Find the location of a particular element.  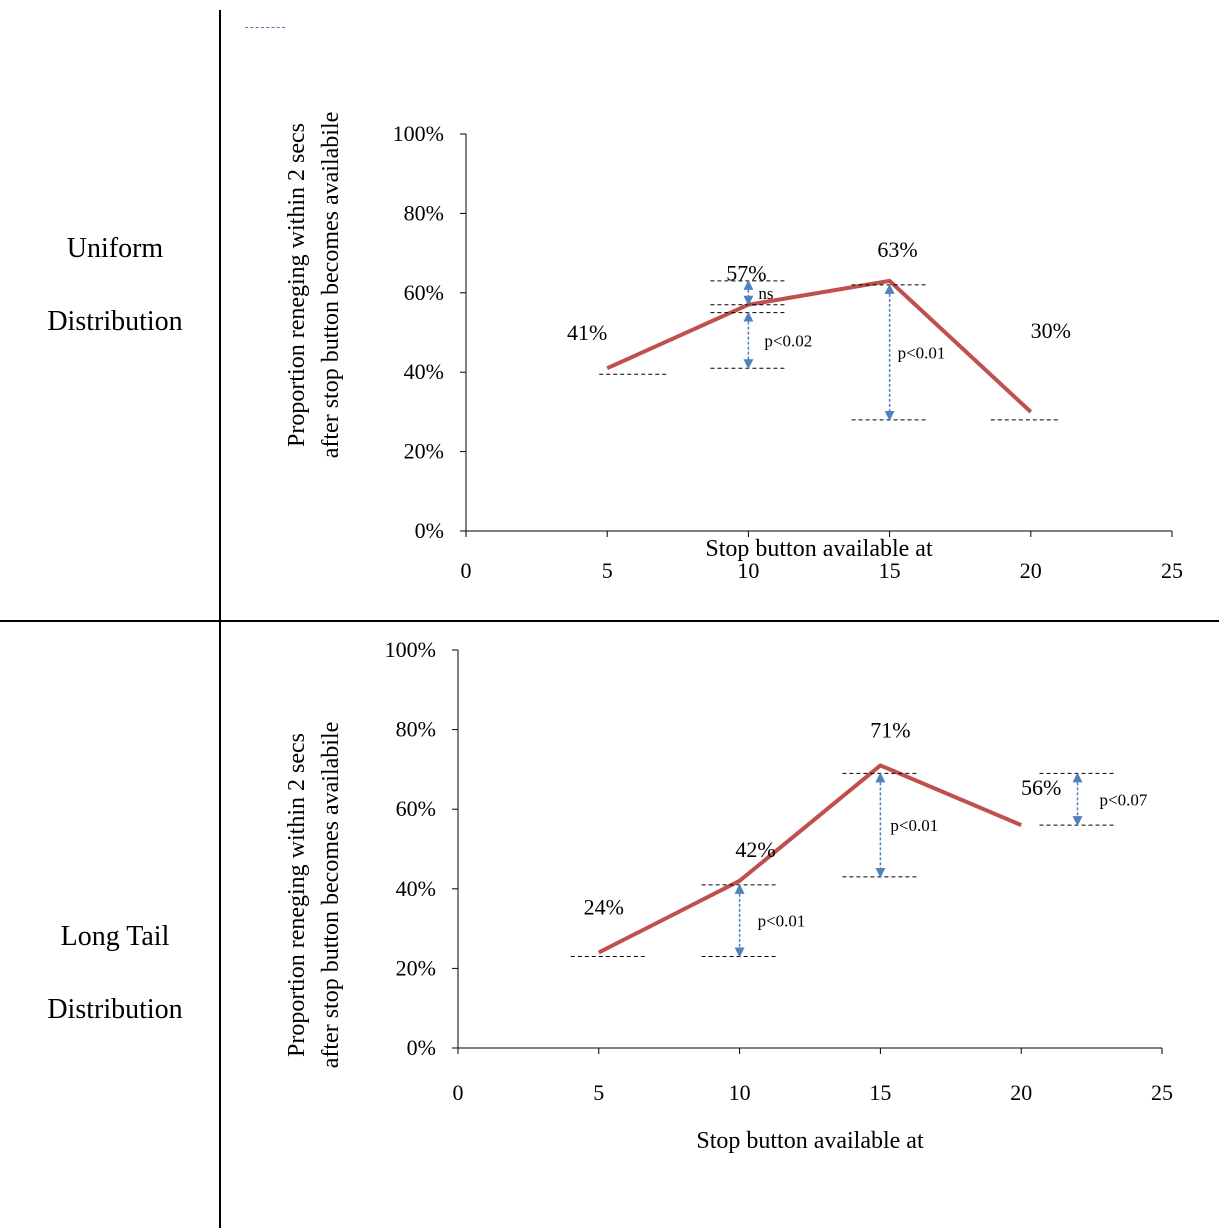

table-vertical-divider is located at coordinates (220, 619).